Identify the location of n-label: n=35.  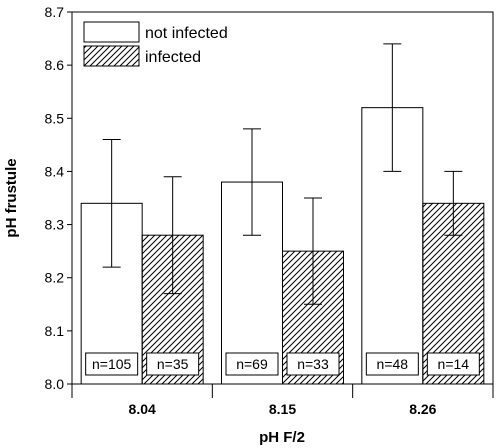
(173, 364).